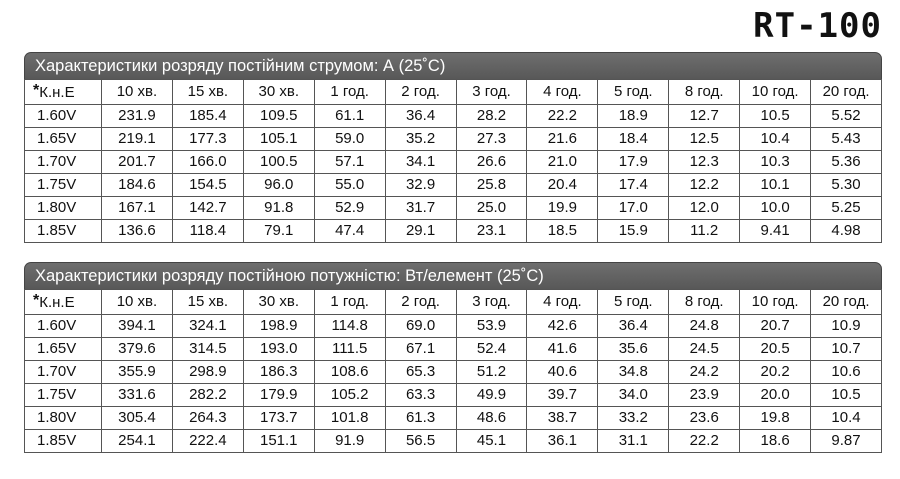 This screenshot has height=479, width=900. What do you see at coordinates (349, 372) in the screenshot?
I see `table-cell: 108.6` at bounding box center [349, 372].